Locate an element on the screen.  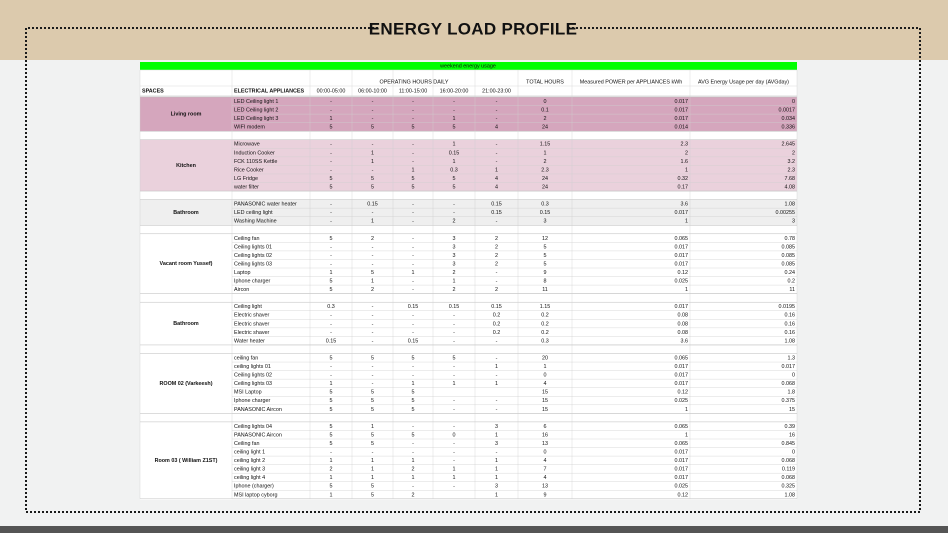
cell: 0.3 is located at coordinates (331, 307).